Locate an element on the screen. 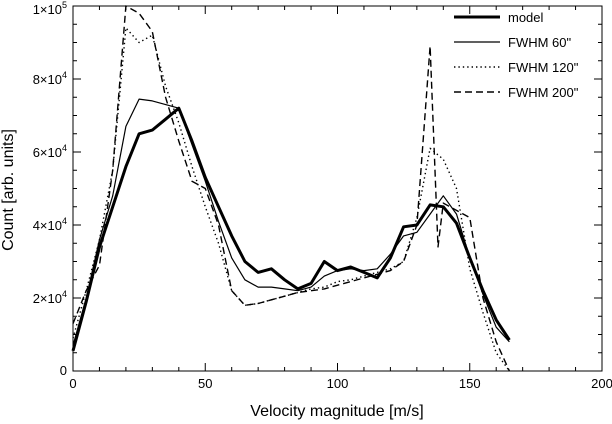 This screenshot has width=612, height=424. y-tick-mantissa: 6×10 is located at coordinates (47, 152).